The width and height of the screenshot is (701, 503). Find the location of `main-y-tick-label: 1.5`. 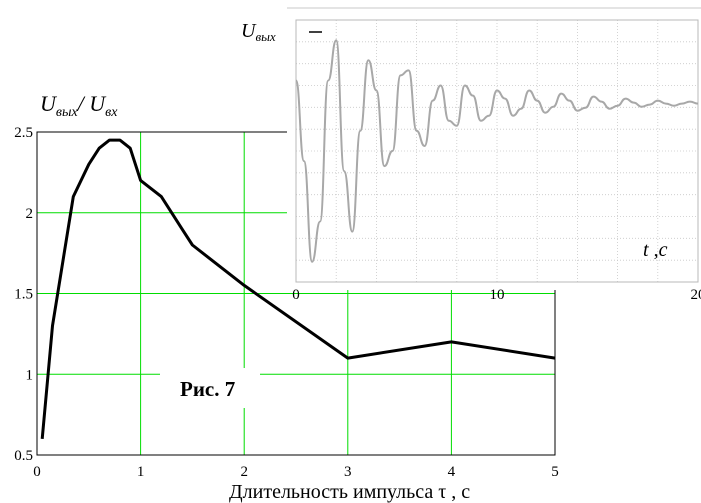

main-y-tick-label: 1.5 is located at coordinates (23, 295).